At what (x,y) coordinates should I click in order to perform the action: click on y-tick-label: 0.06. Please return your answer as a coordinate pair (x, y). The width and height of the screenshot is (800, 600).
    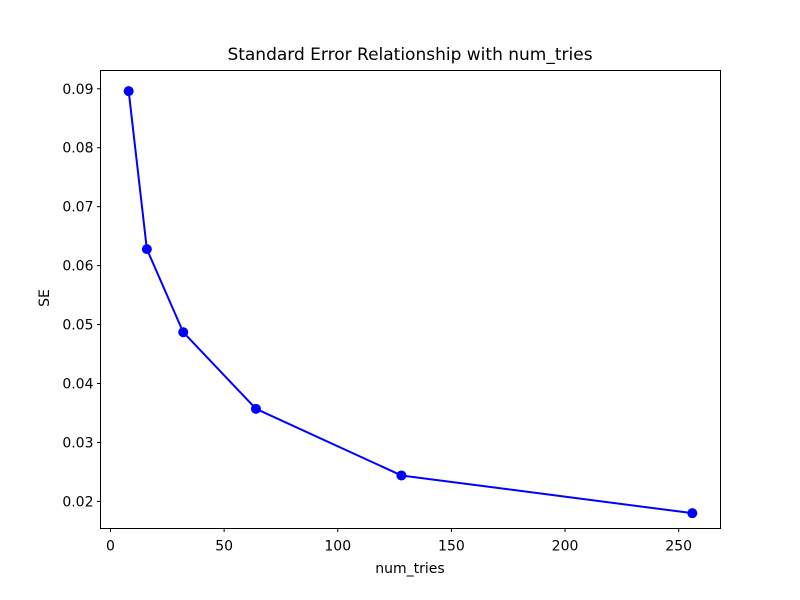
    Looking at the image, I should click on (77, 267).